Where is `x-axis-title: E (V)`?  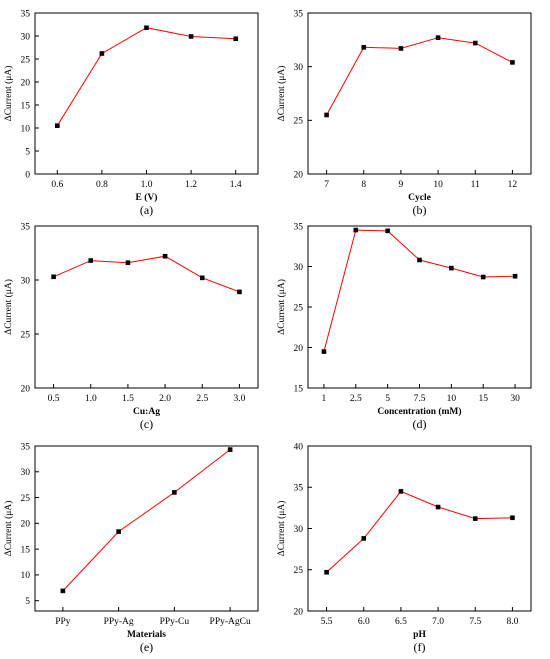 x-axis-title: E (V) is located at coordinates (147, 197).